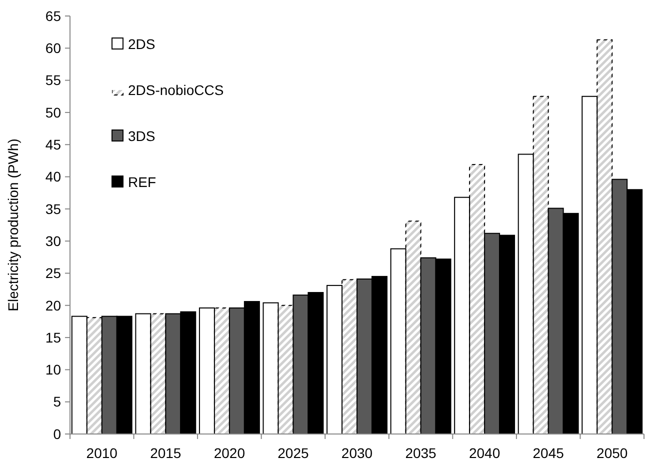  What do you see at coordinates (53, 370) in the screenshot?
I see `y-tick-label: 10` at bounding box center [53, 370].